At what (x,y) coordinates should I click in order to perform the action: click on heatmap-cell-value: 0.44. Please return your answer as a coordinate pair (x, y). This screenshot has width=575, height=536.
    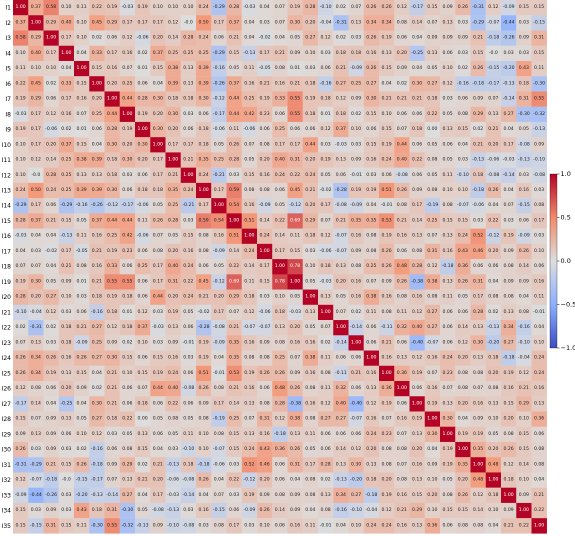
    Looking at the image, I should click on (402, 144).